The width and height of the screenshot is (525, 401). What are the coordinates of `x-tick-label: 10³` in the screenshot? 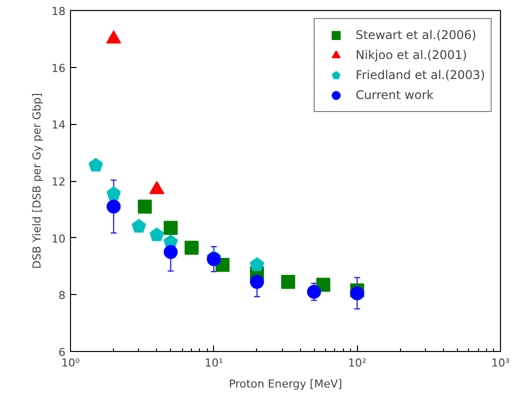 It's located at (500, 363).